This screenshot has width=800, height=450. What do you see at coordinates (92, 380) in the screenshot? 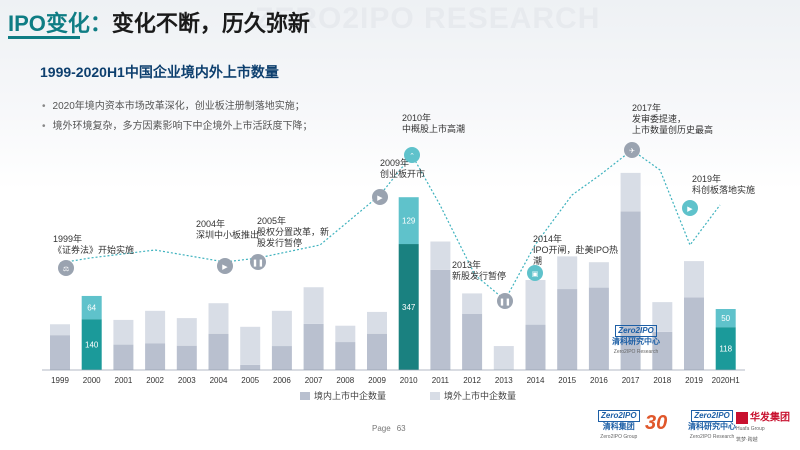
I see `x-tick-2000: 2000` at bounding box center [92, 380].